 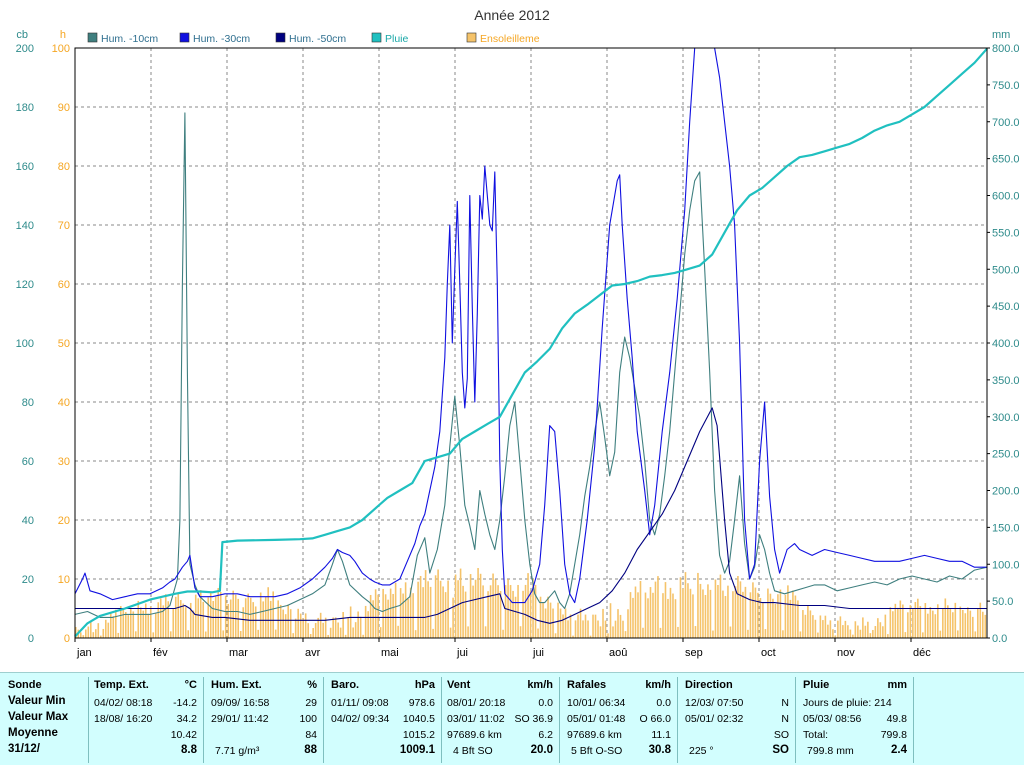 What do you see at coordinates (846, 653) in the screenshot?
I see `x-tick-label: nov` at bounding box center [846, 653].